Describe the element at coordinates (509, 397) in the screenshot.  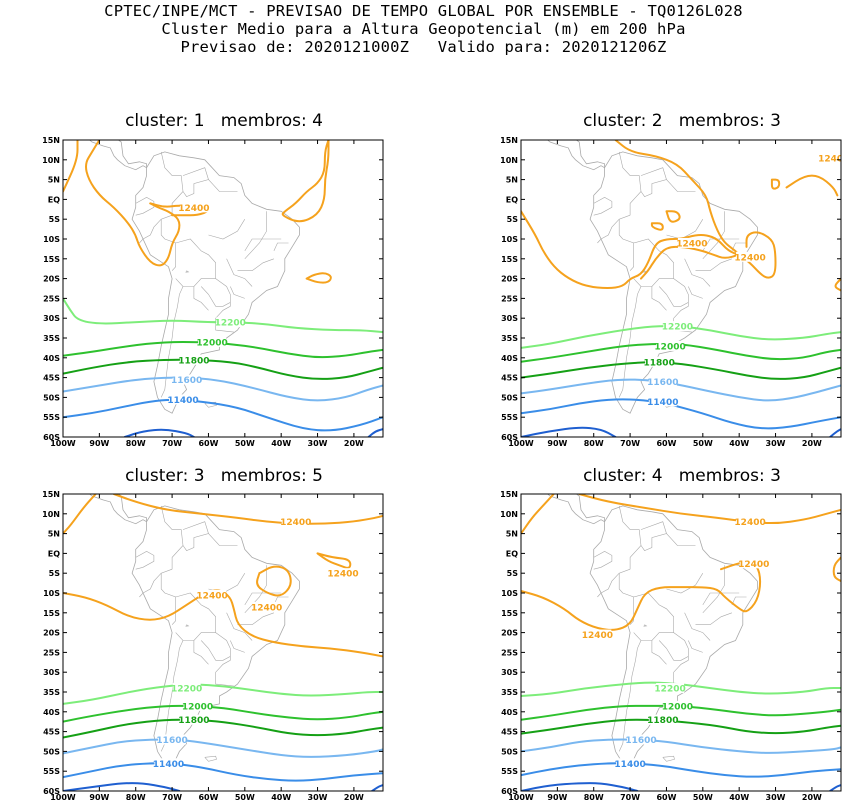
I see `lat-tick-label: 50S` at that location.